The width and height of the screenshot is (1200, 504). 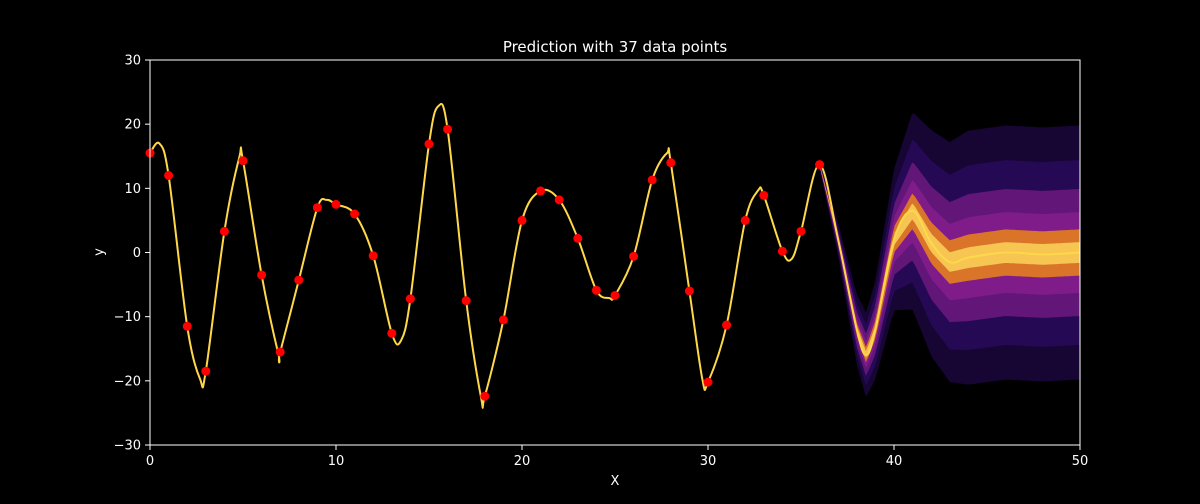 I want to click on x-tick-label: 20, so click(x=522, y=461).